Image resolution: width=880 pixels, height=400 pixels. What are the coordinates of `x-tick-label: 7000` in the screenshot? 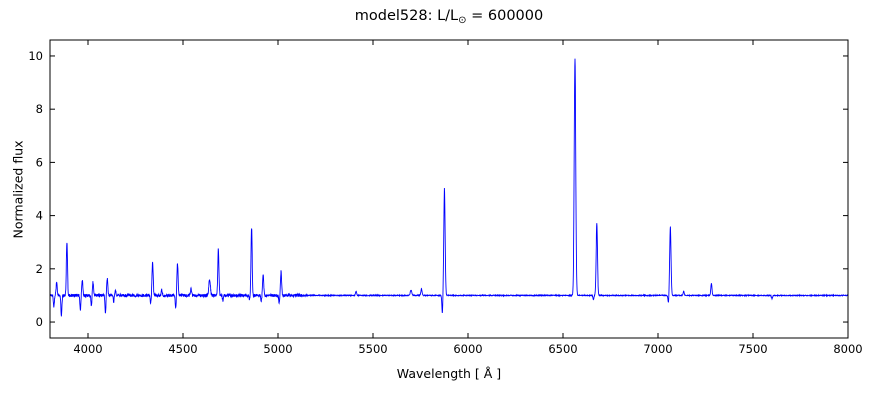 It's located at (657, 349).